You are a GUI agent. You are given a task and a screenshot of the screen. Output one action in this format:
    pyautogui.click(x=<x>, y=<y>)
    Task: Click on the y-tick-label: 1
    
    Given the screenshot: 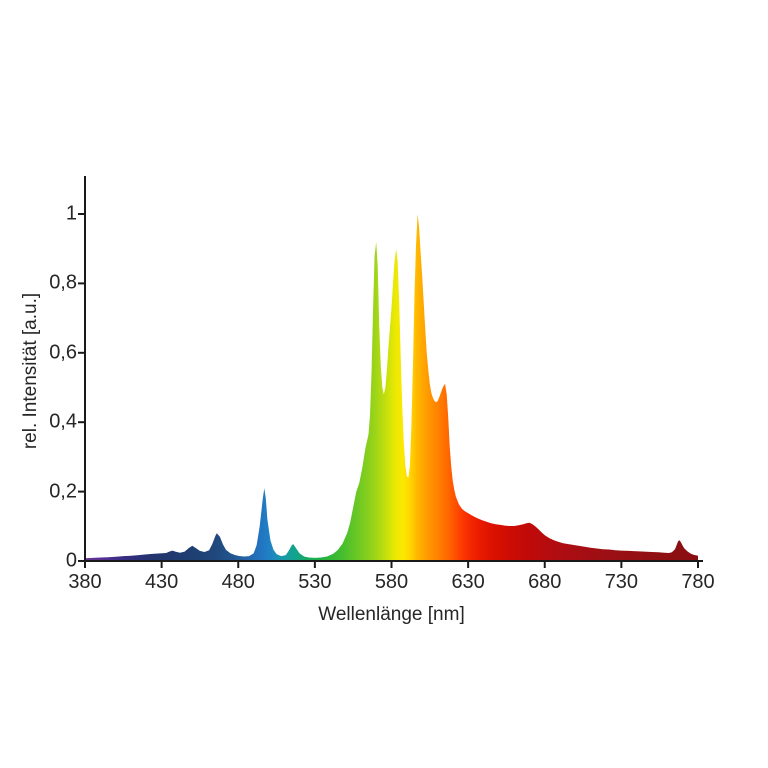 What is the action you would take?
    pyautogui.click(x=71, y=213)
    